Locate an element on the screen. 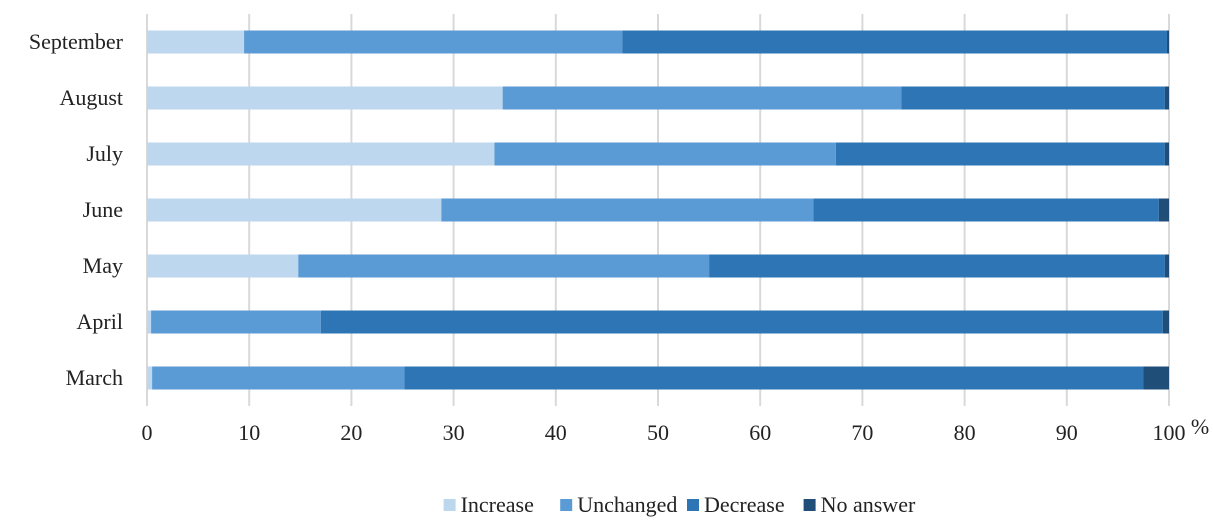 Image resolution: width=1213 pixels, height=525 pixels. bar-segment-unchanged-september is located at coordinates (433, 42).